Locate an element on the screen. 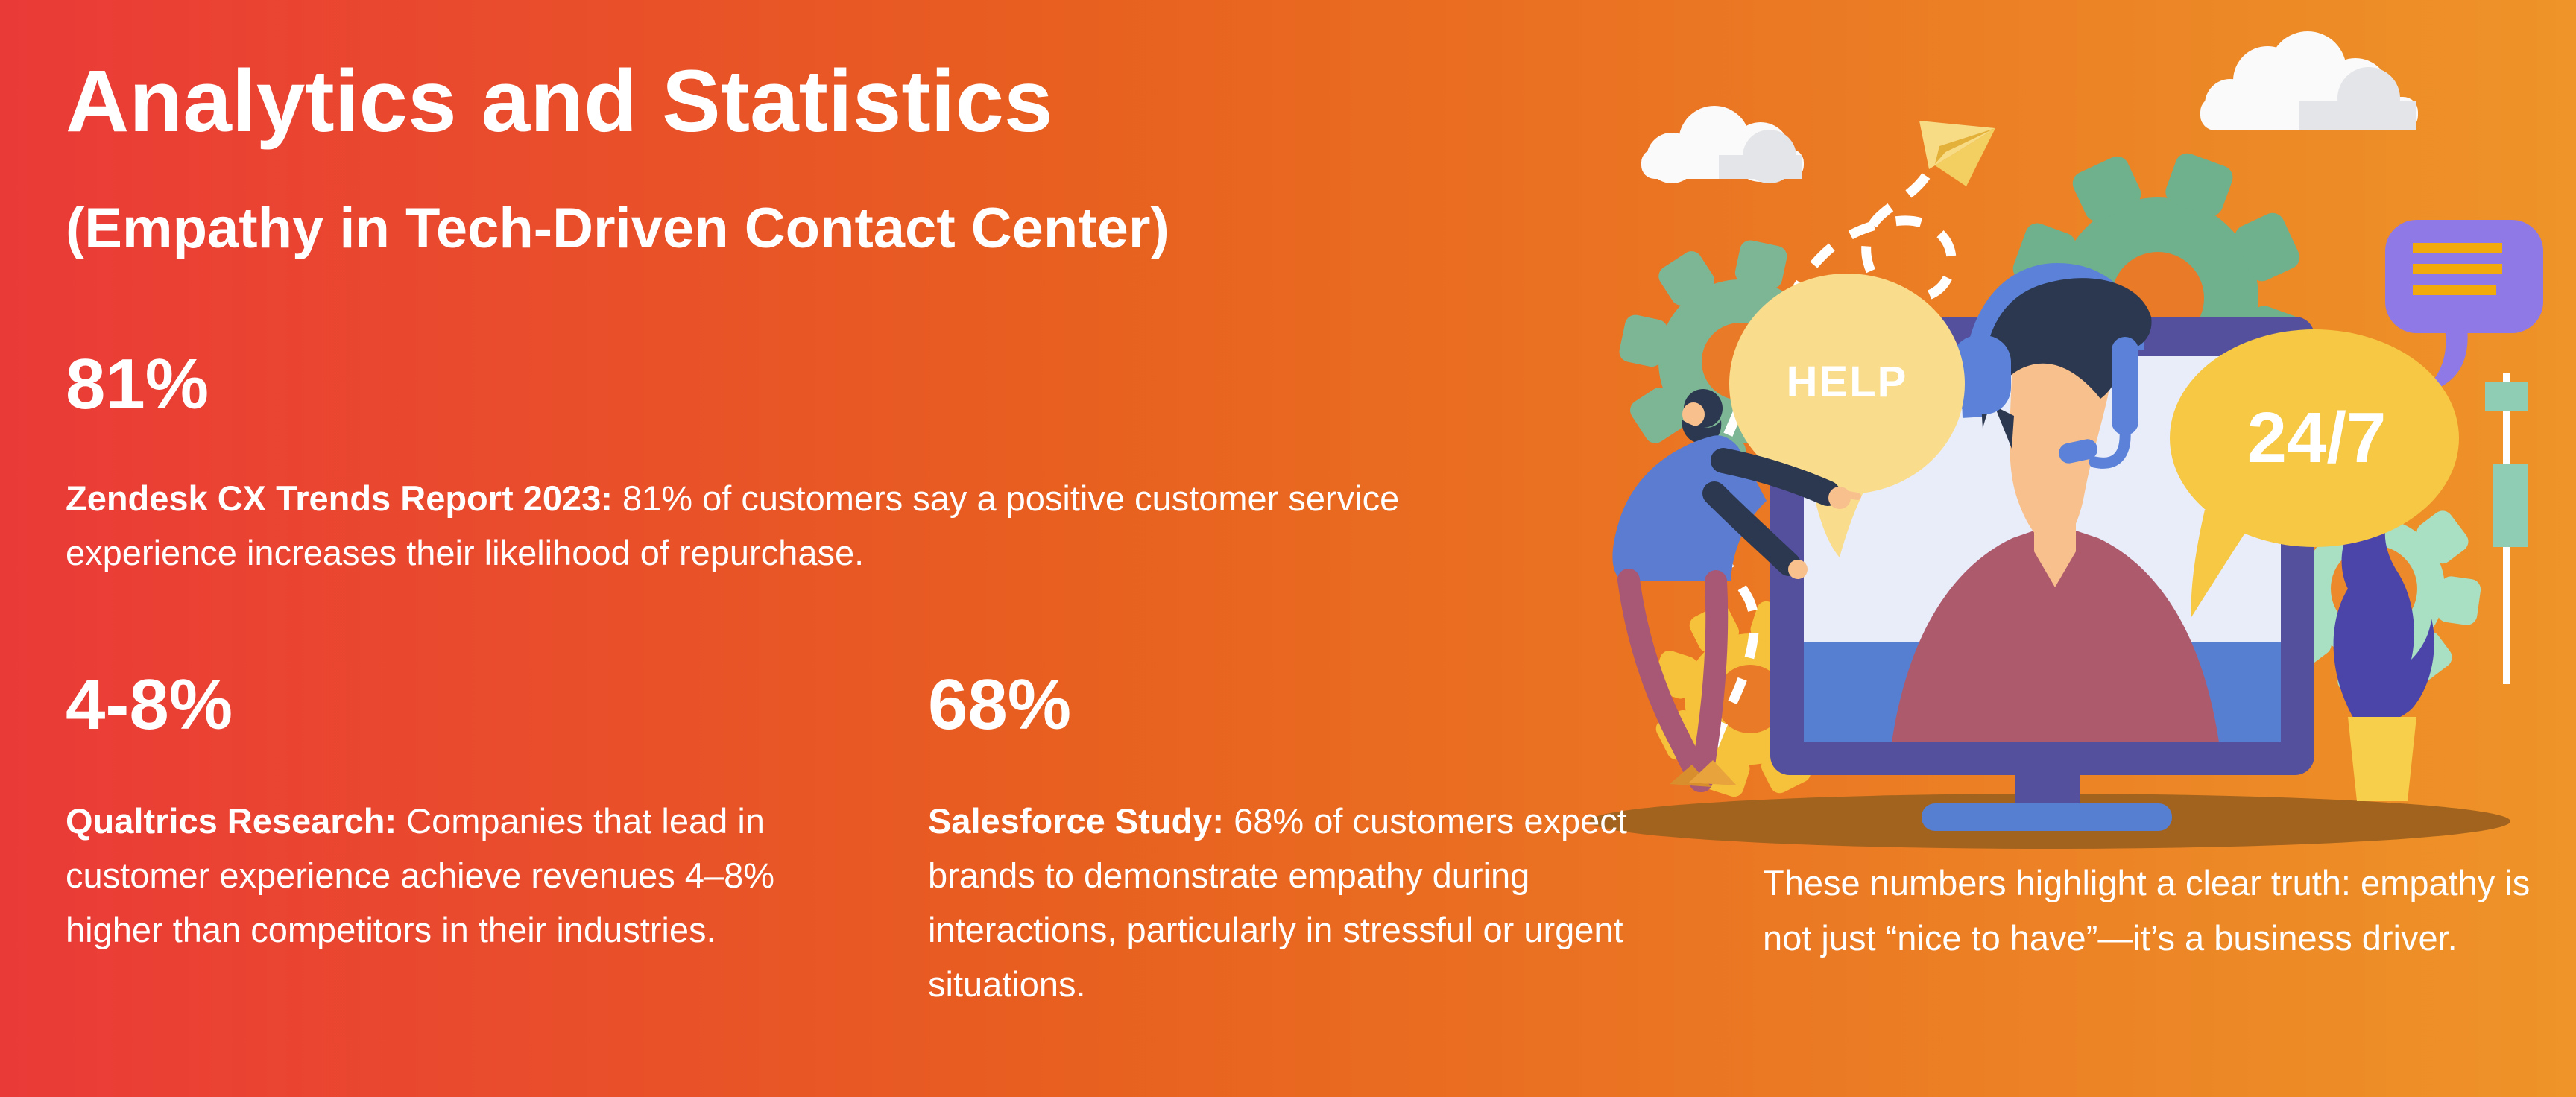 The height and width of the screenshot is (1097, 2576). page-subtitle: (Empathy in Tech-Driven Contact Center) is located at coordinates (617, 229).